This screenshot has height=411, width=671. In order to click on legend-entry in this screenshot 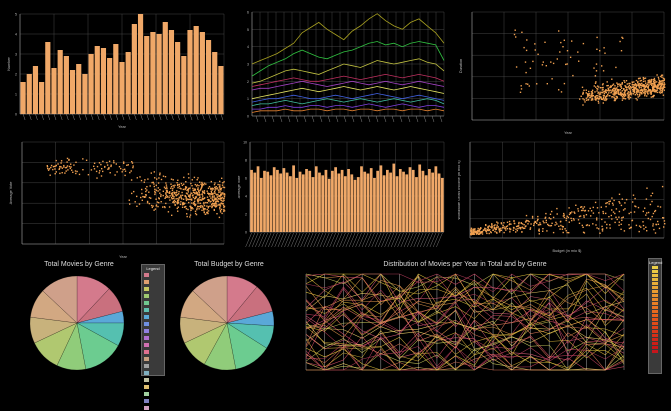, I will do `click(153, 295)`.